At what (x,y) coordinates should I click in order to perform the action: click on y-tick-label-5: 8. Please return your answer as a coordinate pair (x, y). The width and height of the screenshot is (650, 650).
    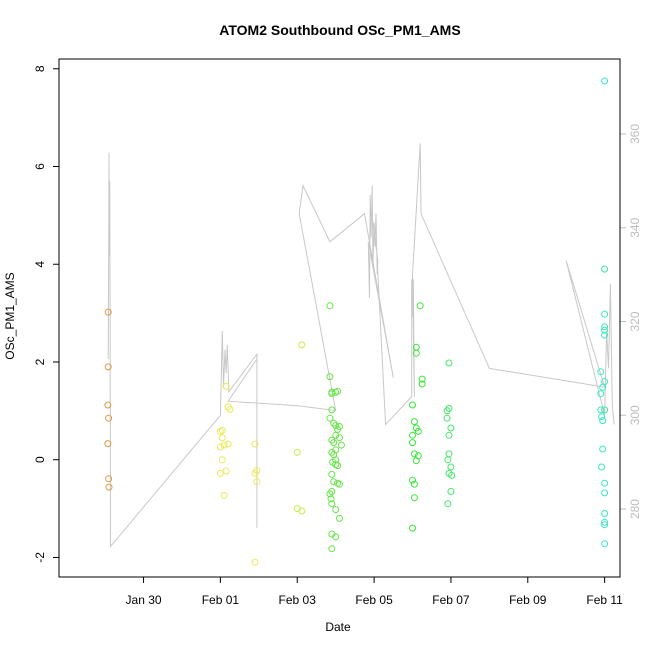
    Looking at the image, I should click on (40, 68).